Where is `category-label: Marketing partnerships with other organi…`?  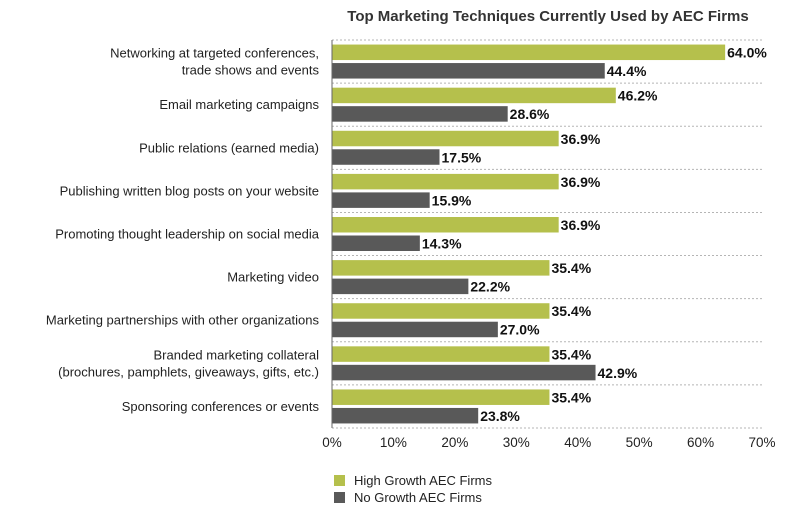 category-label: Marketing partnerships with other organi… is located at coordinates (183, 320).